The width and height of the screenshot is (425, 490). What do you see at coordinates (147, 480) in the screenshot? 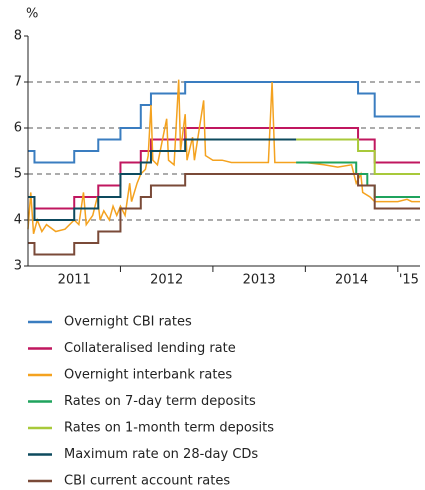
I see `legend-label: CBI current account rates` at bounding box center [147, 480].